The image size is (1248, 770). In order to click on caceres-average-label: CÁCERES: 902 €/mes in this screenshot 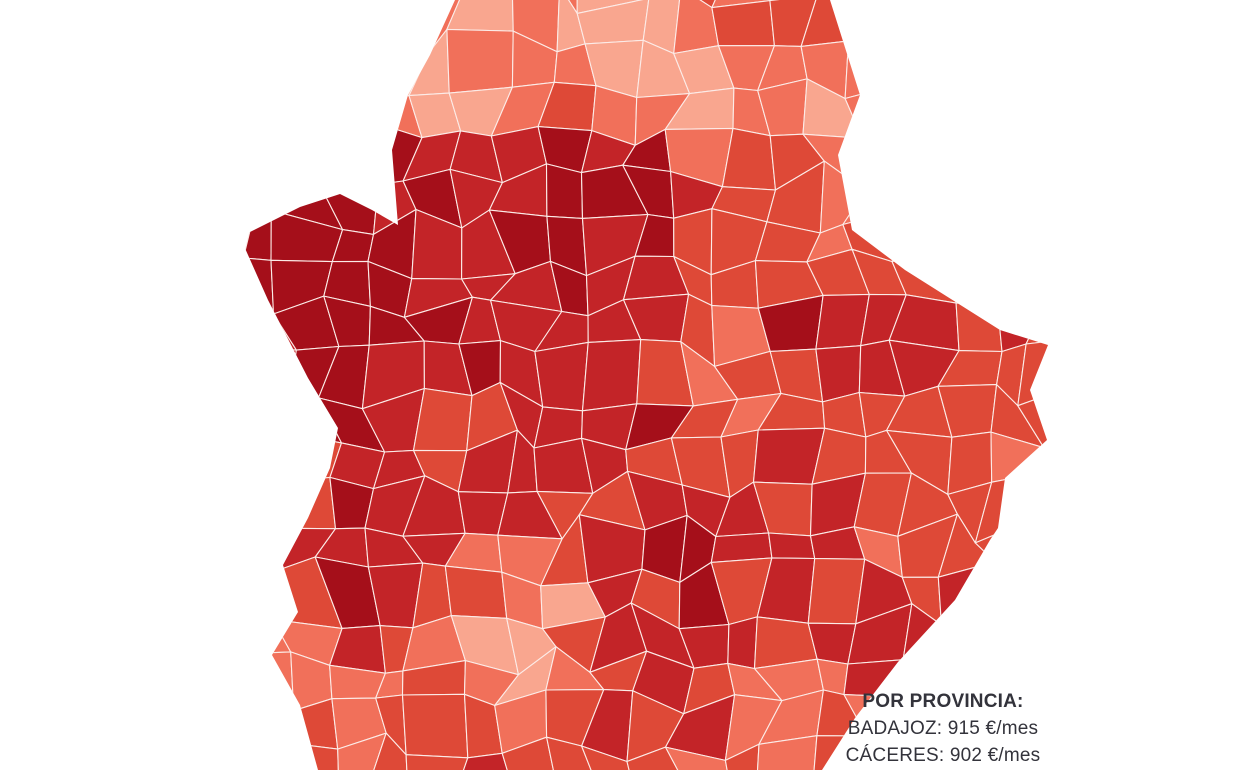, I will do `click(943, 755)`.